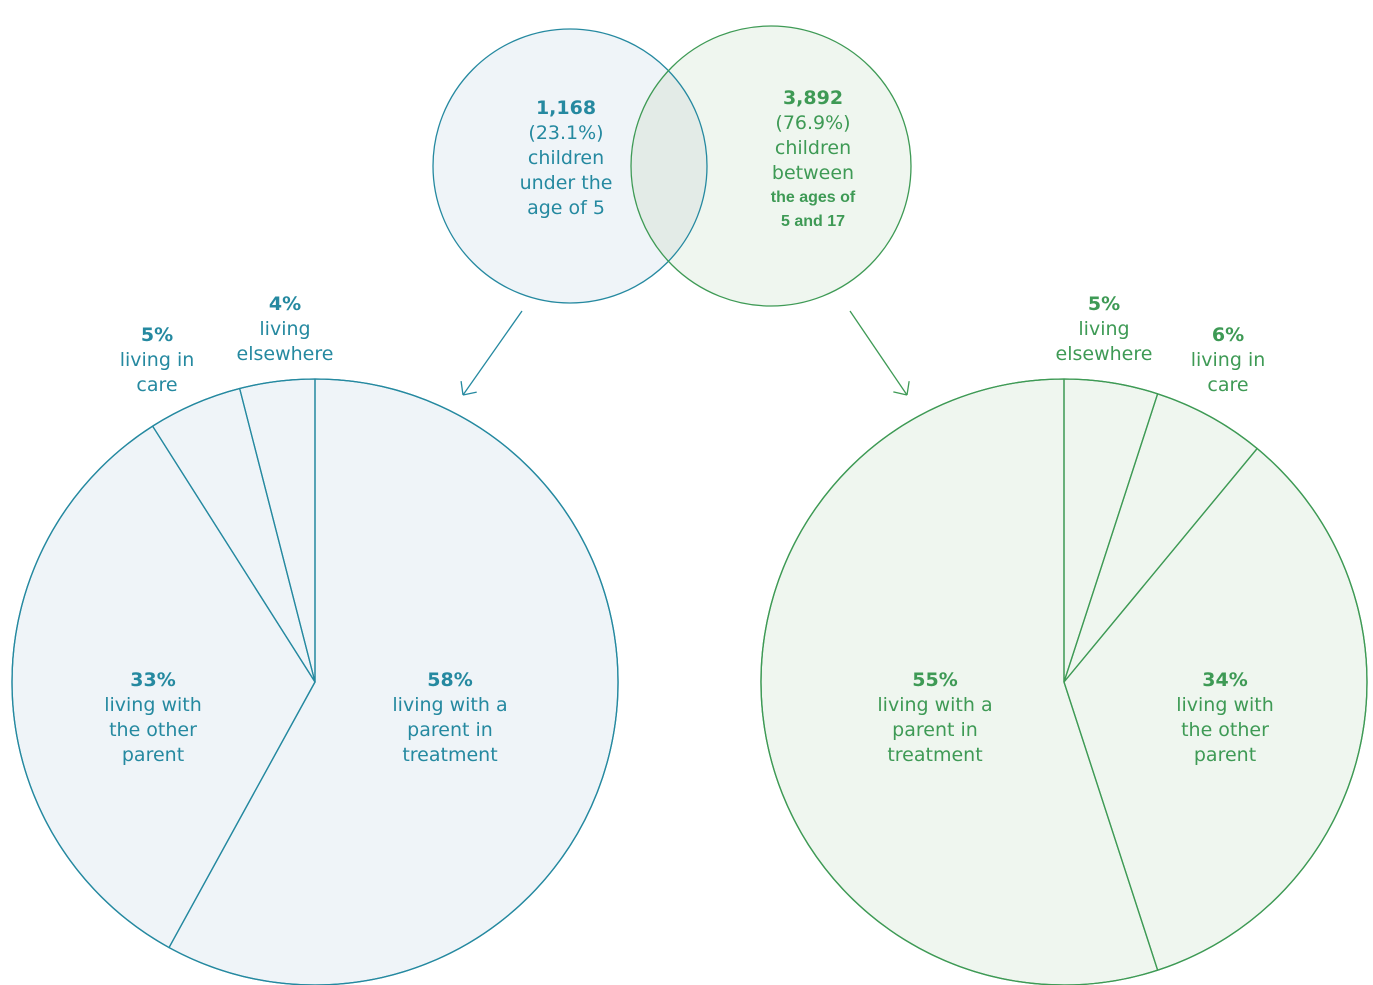 The height and width of the screenshot is (985, 1373). I want to click on slice-pct: 34%, so click(1225, 680).